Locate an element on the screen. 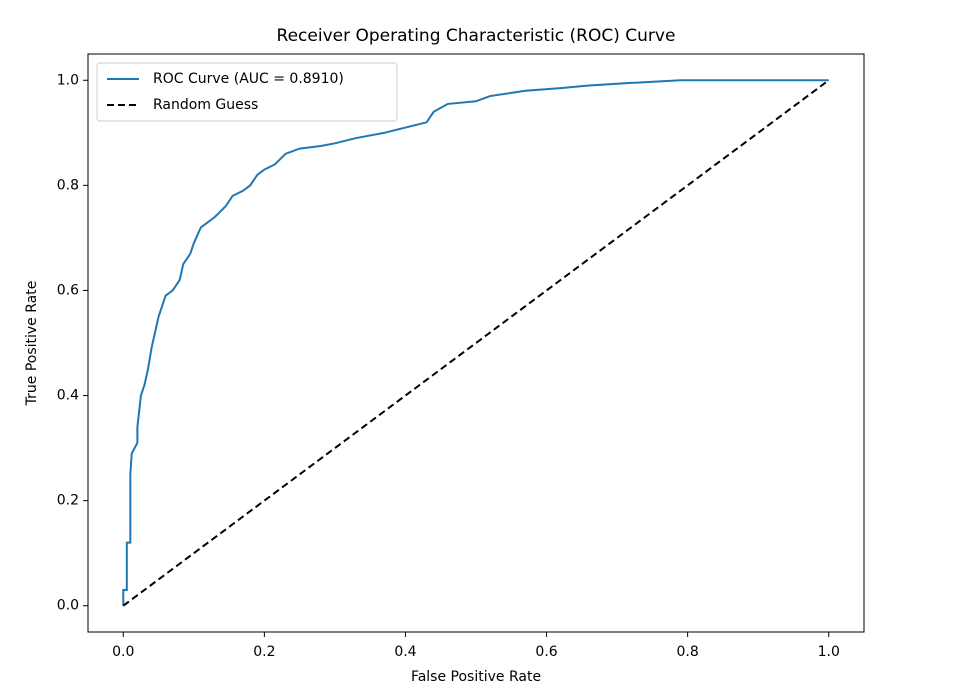 The width and height of the screenshot is (964, 700). y-axis-label: True Positive Rate is located at coordinates (32, 344).